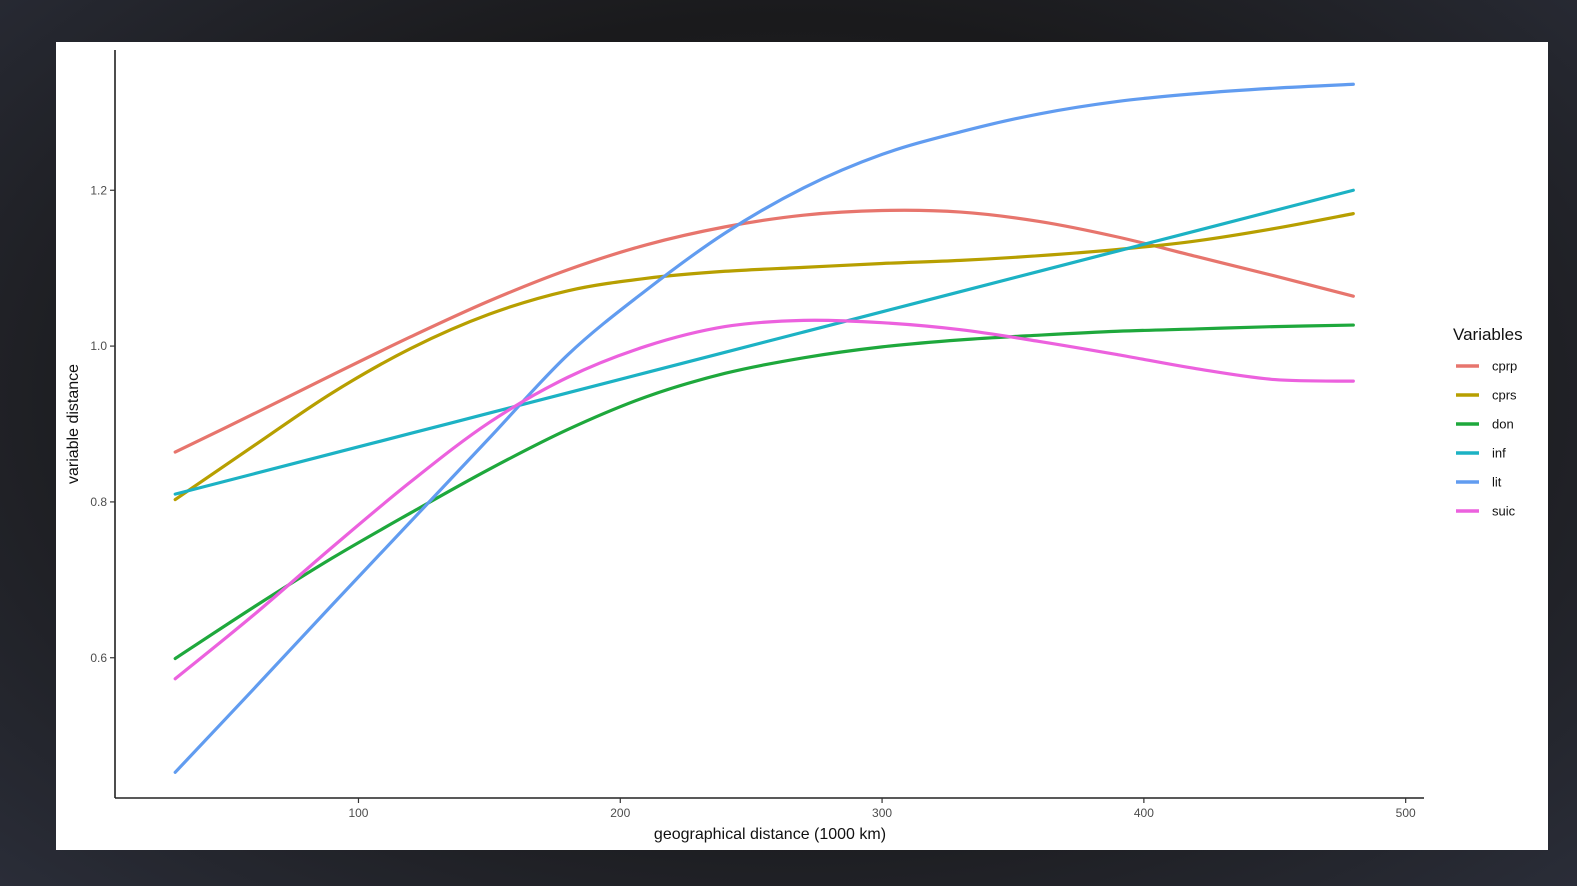 The height and width of the screenshot is (886, 1577). What do you see at coordinates (98, 190) in the screenshot?
I see `y-tick-label: 1.2` at bounding box center [98, 190].